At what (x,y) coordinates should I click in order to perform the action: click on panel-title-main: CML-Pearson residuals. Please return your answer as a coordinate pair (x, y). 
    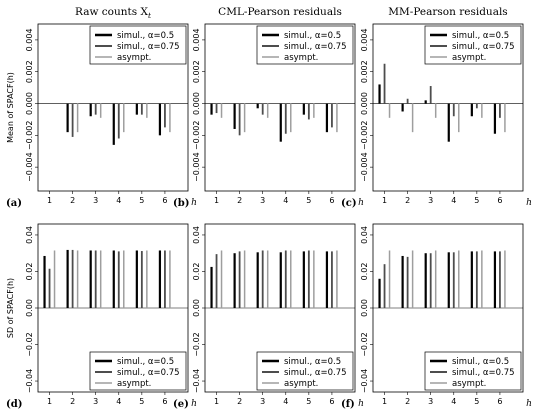
    Looking at the image, I should click on (280, 12).